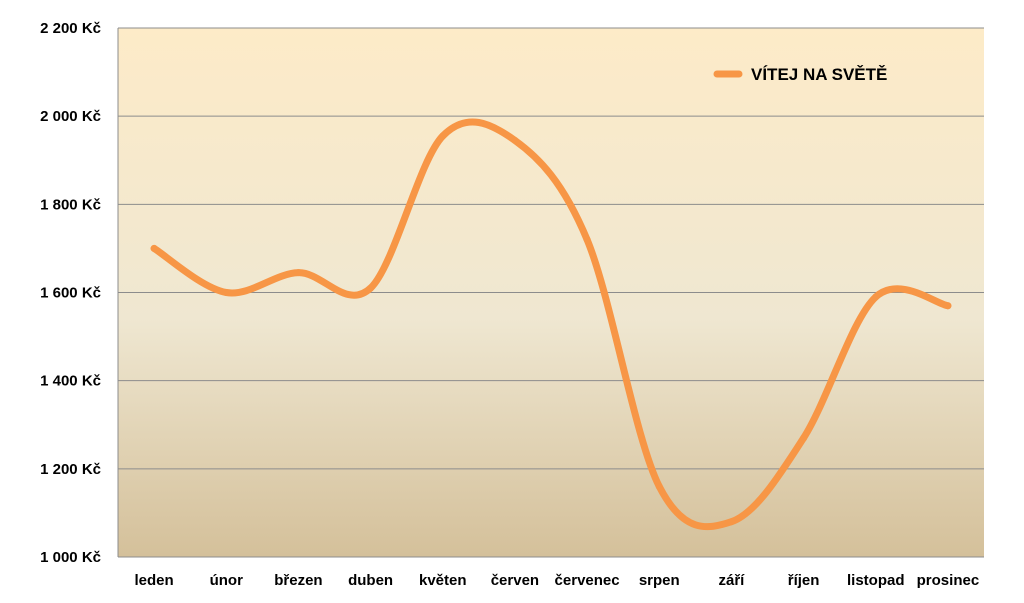  Describe the element at coordinates (70, 204) in the screenshot. I see `y-tick-label: 1 800 Kč` at that location.